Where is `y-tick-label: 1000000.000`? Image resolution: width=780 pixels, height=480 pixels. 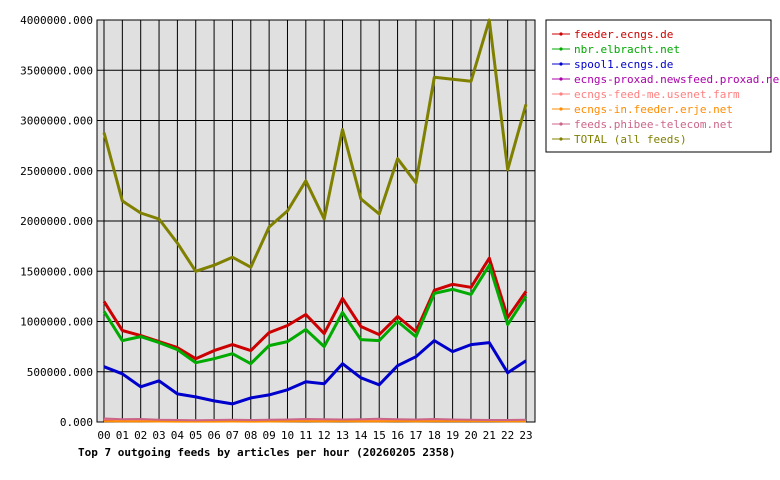
y-tick-label: 1000000.000 is located at coordinates (56, 322).